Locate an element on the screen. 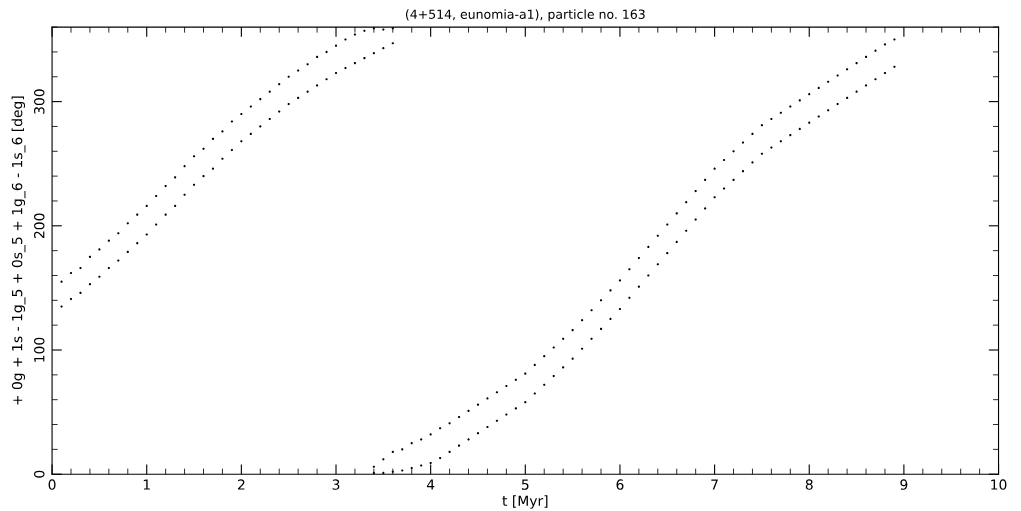 The image size is (1021, 511). x-tick-label: 1 is located at coordinates (146, 484).